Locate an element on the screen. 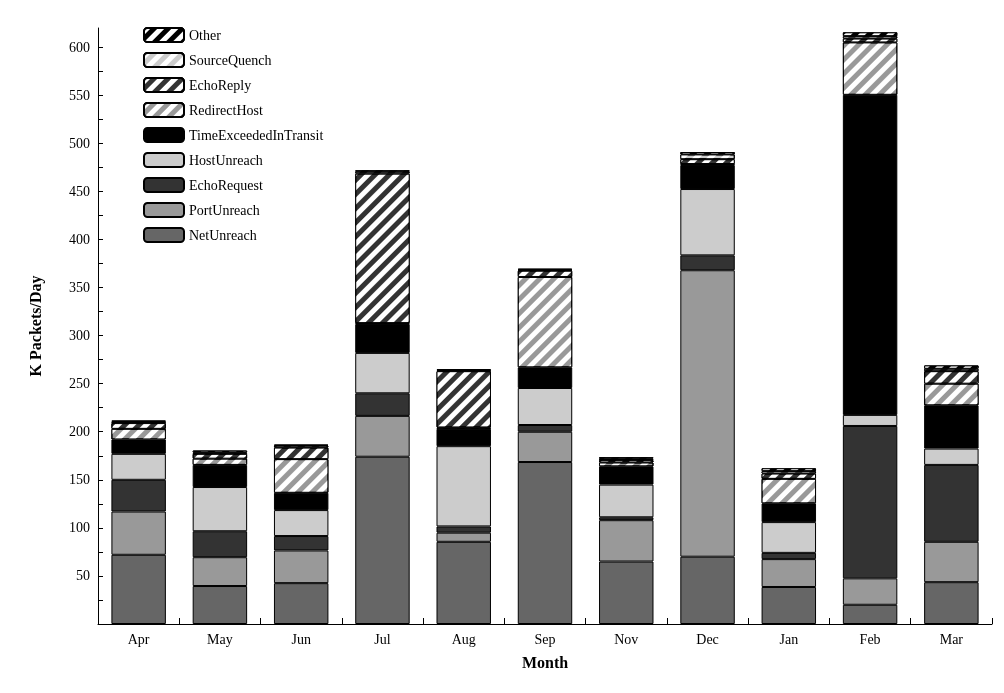  legend-label: PortUnreach is located at coordinates (224, 210).